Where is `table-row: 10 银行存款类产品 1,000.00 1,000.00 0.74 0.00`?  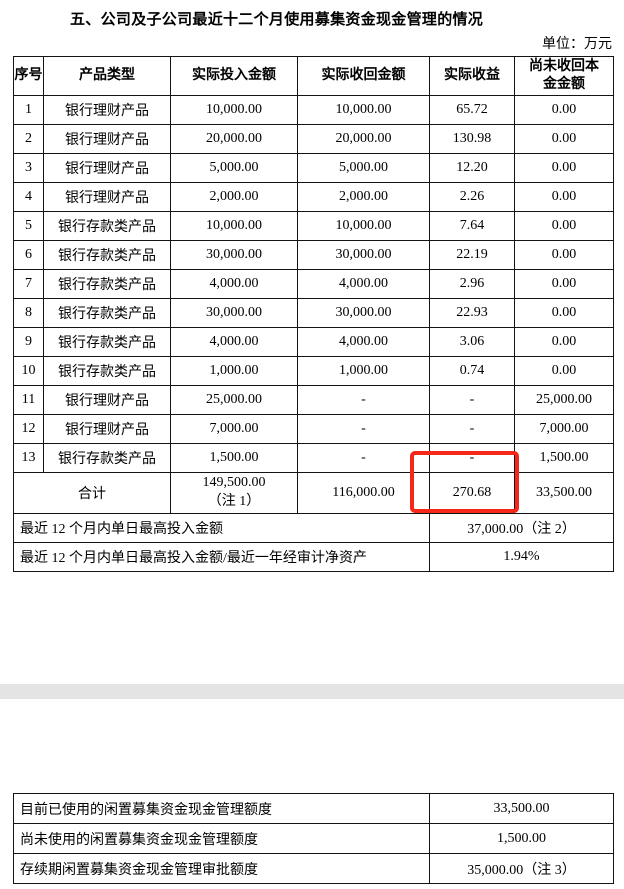
table-row: 10 银行存款类产品 1,000.00 1,000.00 0.74 0.00 is located at coordinates (313, 371).